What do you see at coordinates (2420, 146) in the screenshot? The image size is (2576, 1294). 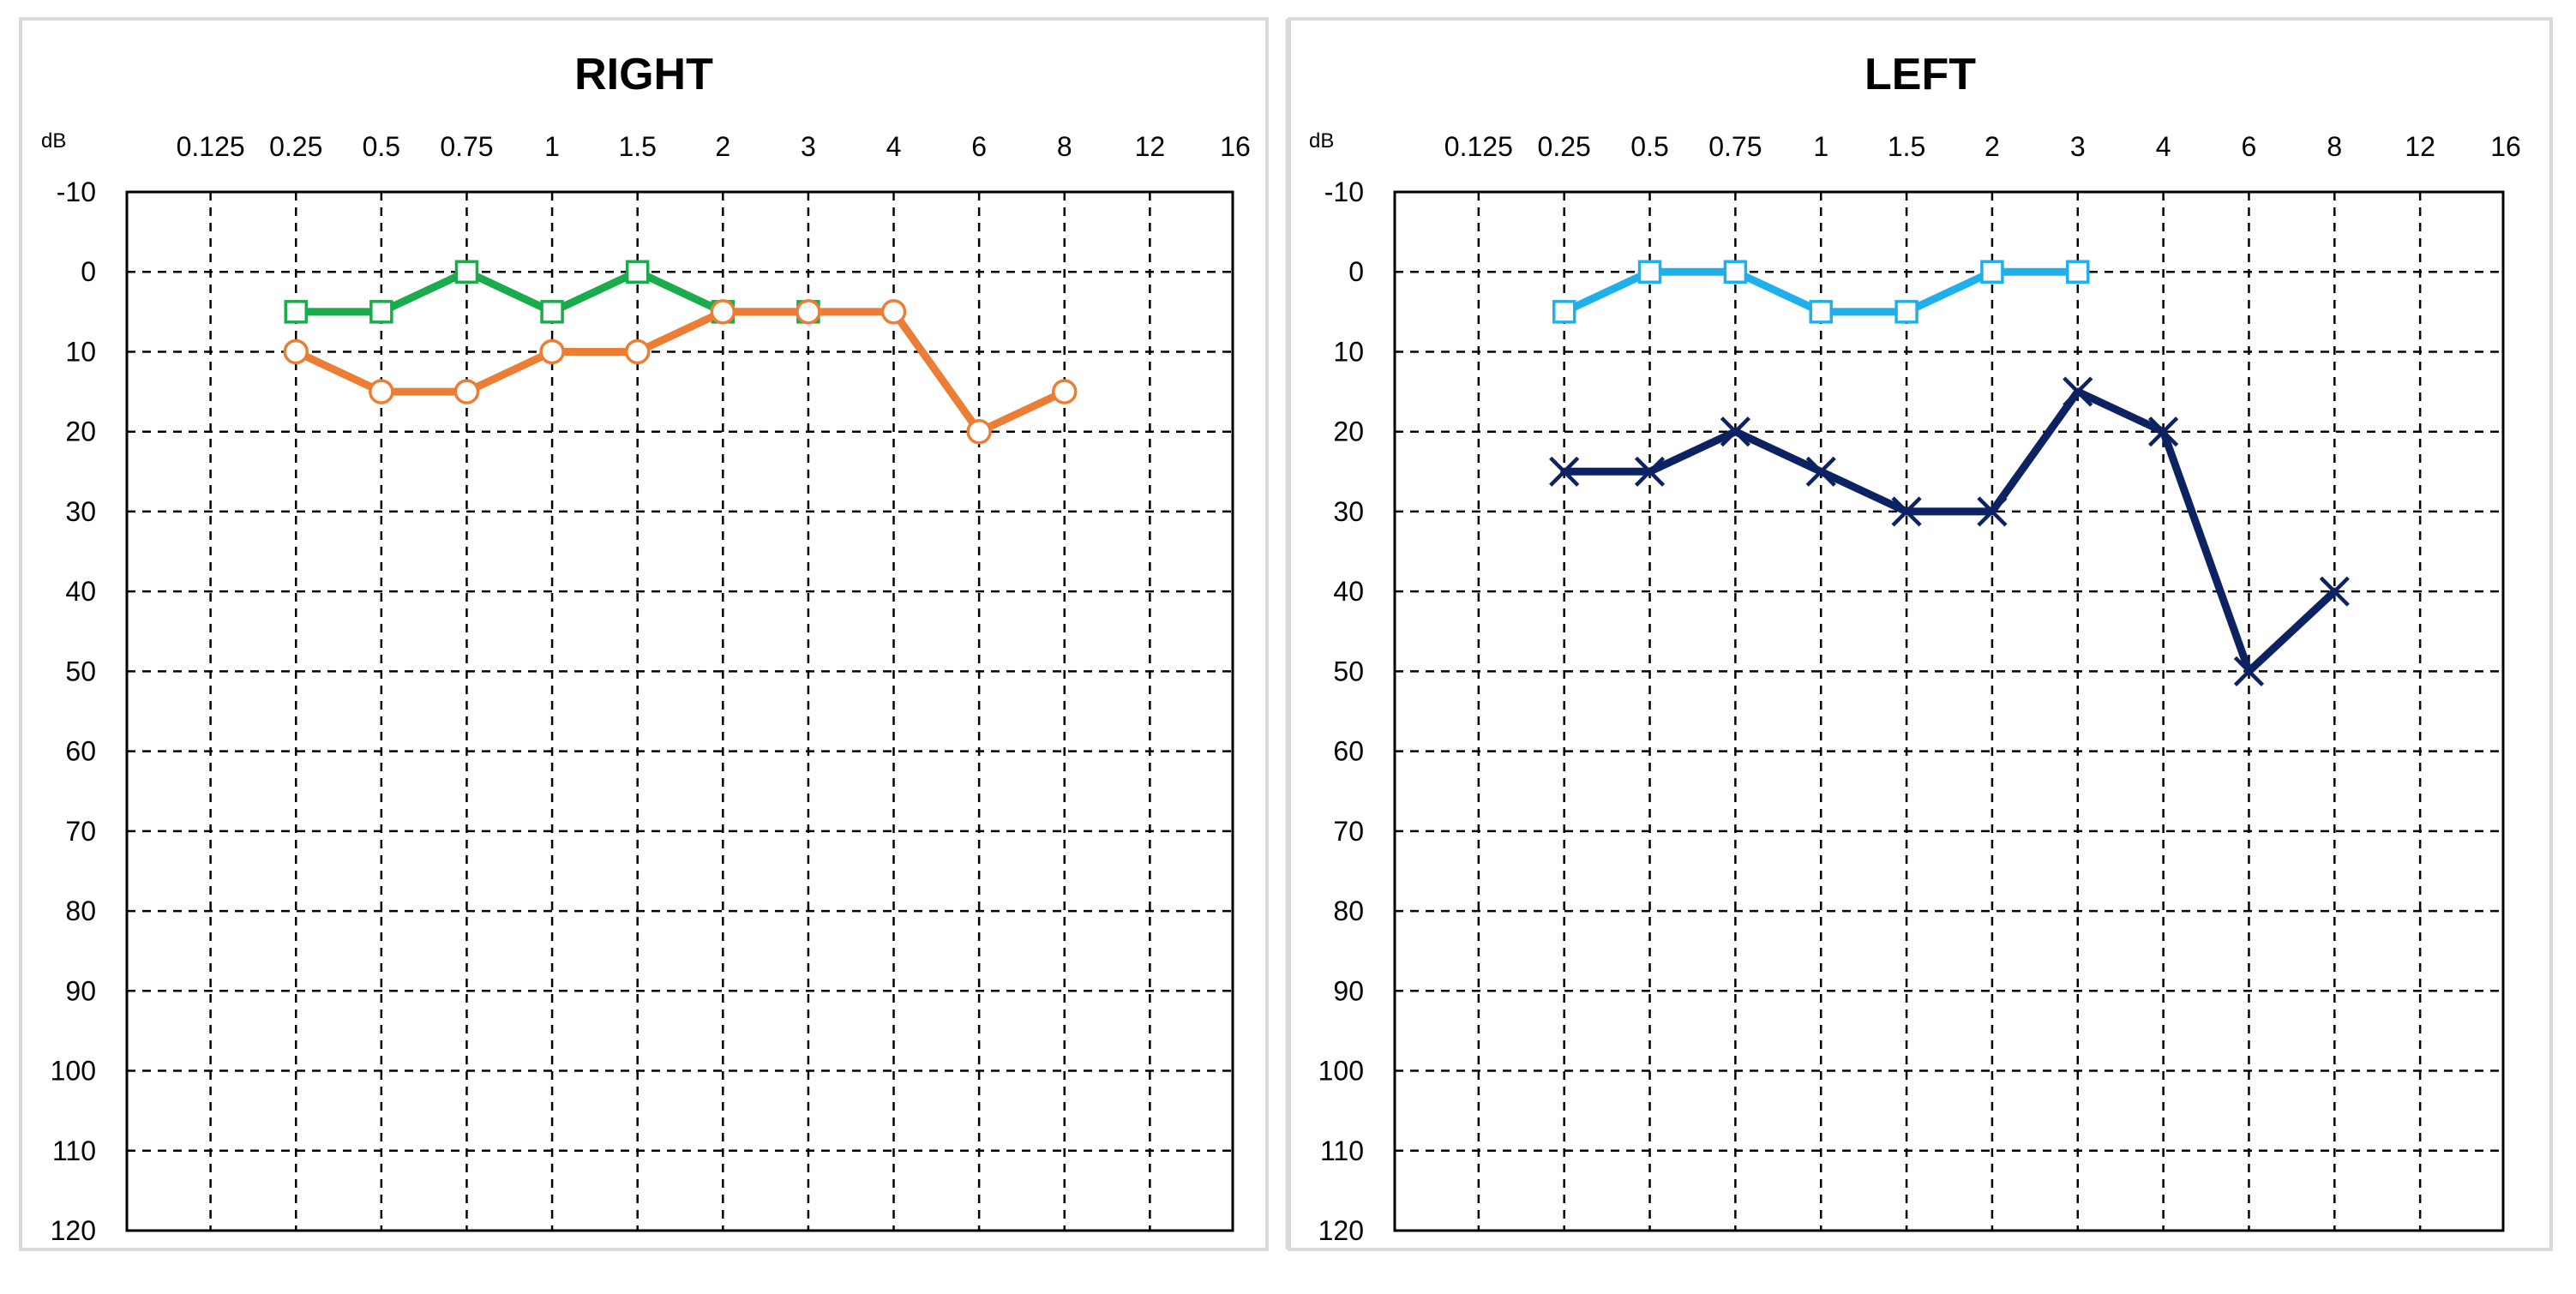 I see `left-x-tick-label: 12` at bounding box center [2420, 146].